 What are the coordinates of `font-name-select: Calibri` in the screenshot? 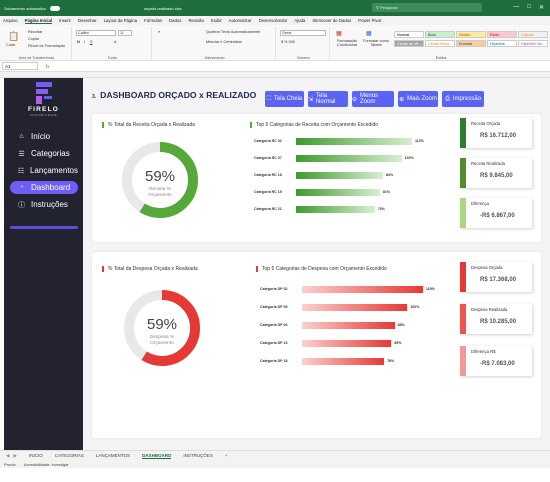 It's located at (96, 33).